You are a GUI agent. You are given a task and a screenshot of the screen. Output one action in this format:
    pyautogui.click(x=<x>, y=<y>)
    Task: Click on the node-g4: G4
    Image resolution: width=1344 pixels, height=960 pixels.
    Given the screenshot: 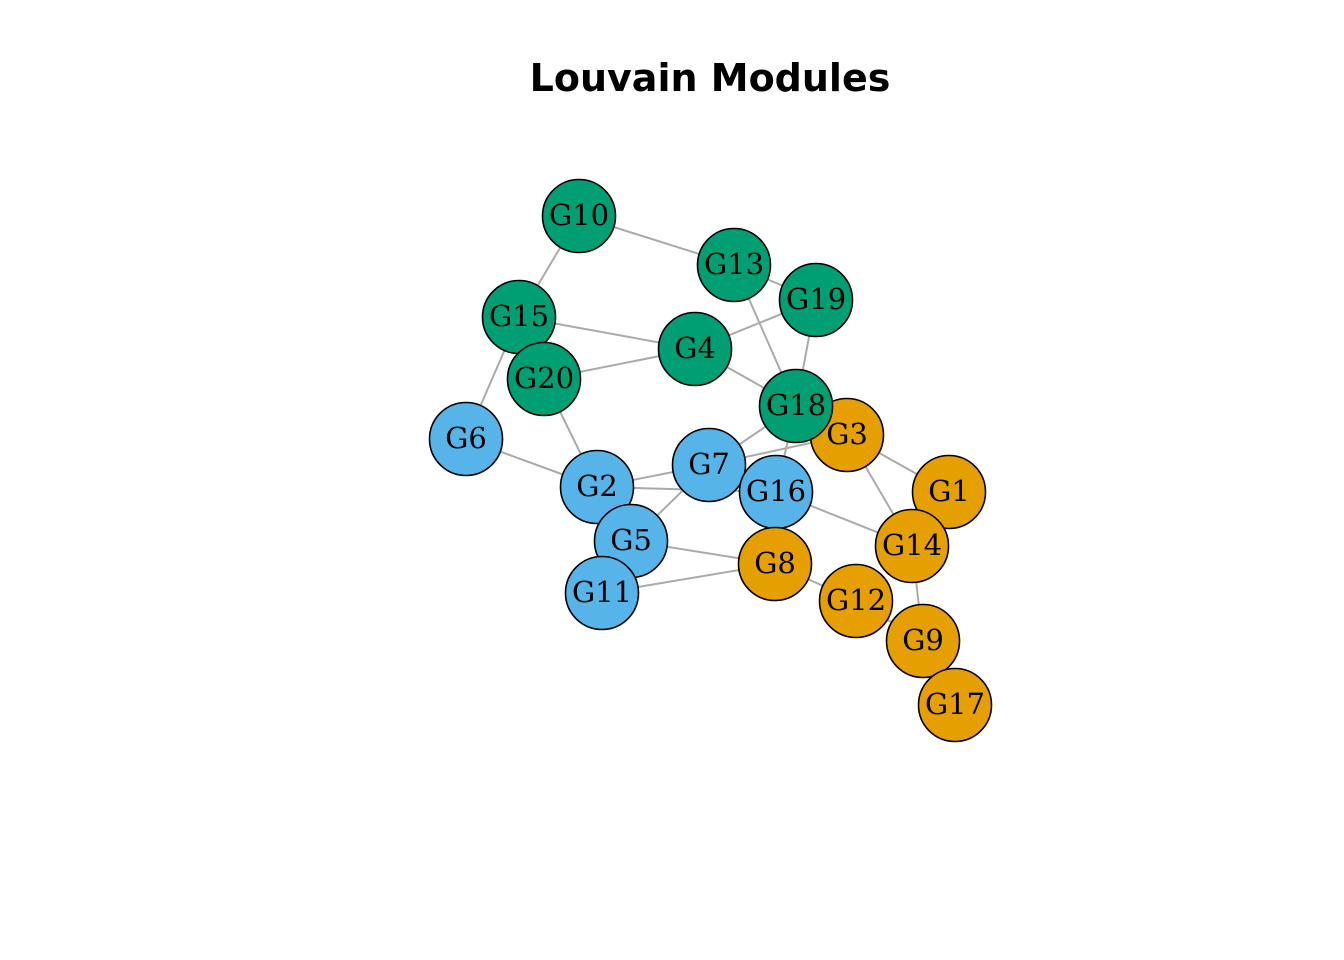 What is the action you would take?
    pyautogui.click(x=695, y=349)
    